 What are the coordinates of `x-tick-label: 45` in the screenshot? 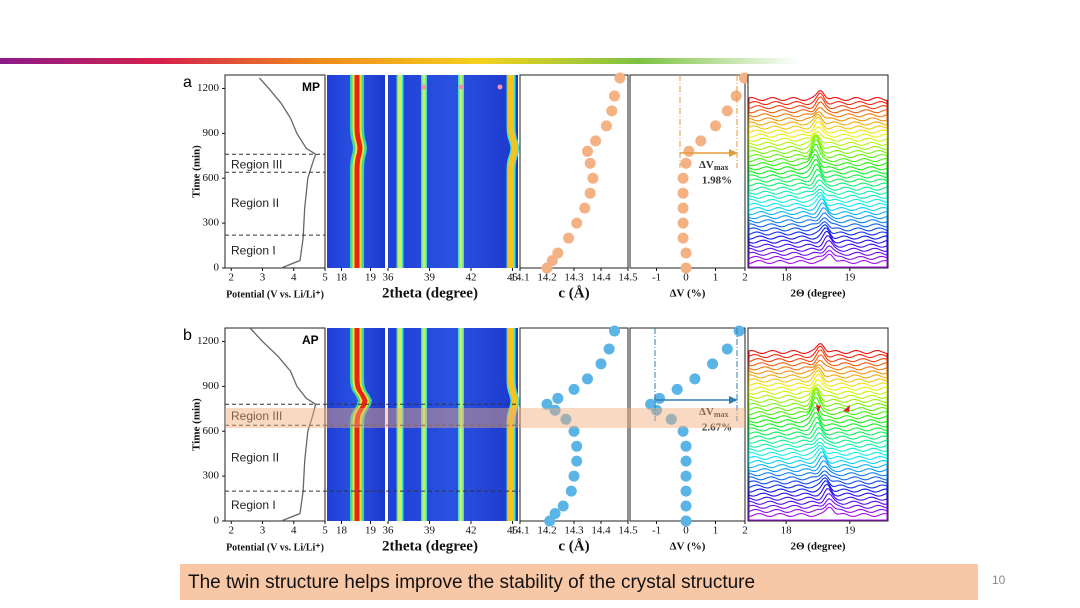 It's located at (513, 531).